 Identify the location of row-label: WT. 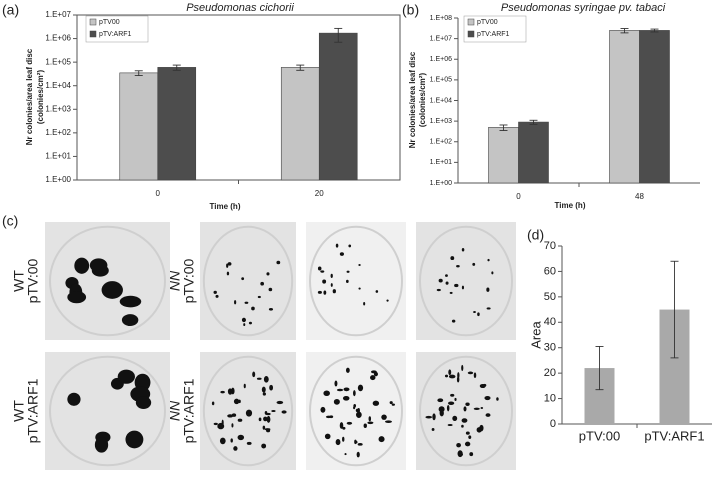
(19, 281).